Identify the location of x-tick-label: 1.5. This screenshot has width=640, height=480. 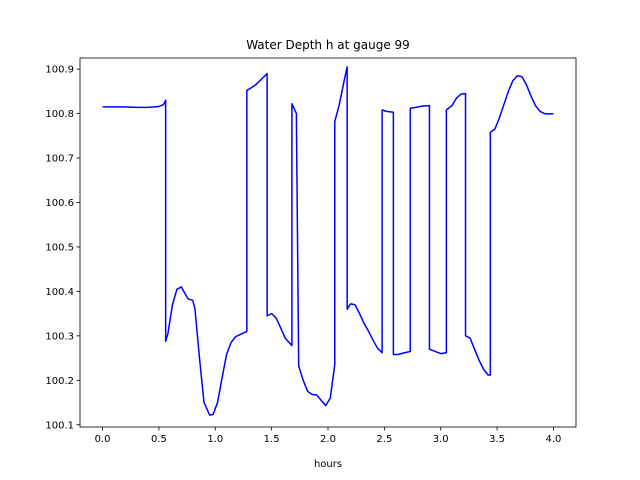
(272, 439).